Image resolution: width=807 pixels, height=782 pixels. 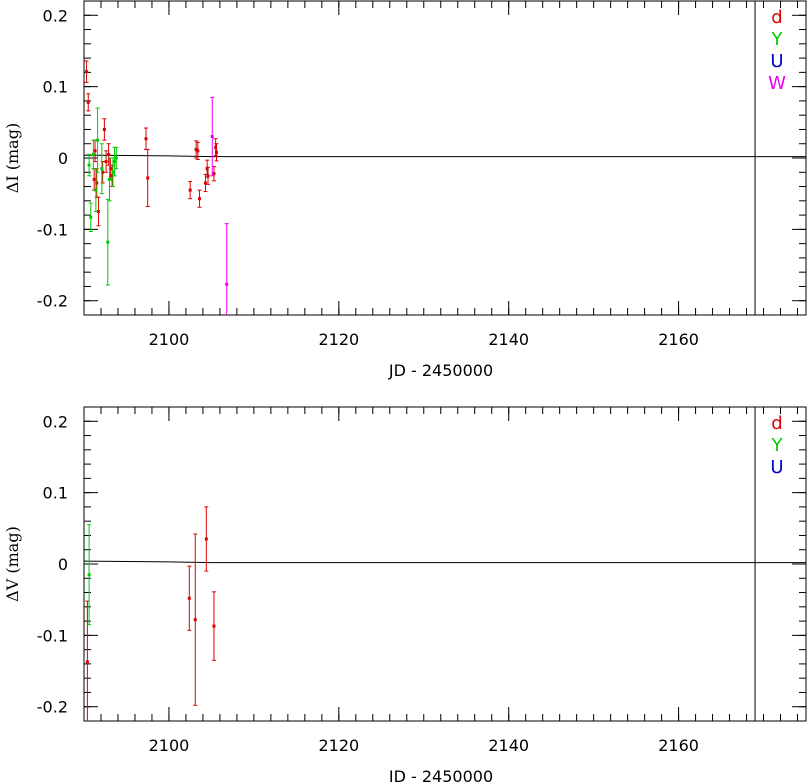 I want to click on y-axis-label: ΔI (mag), so click(x=12, y=158).